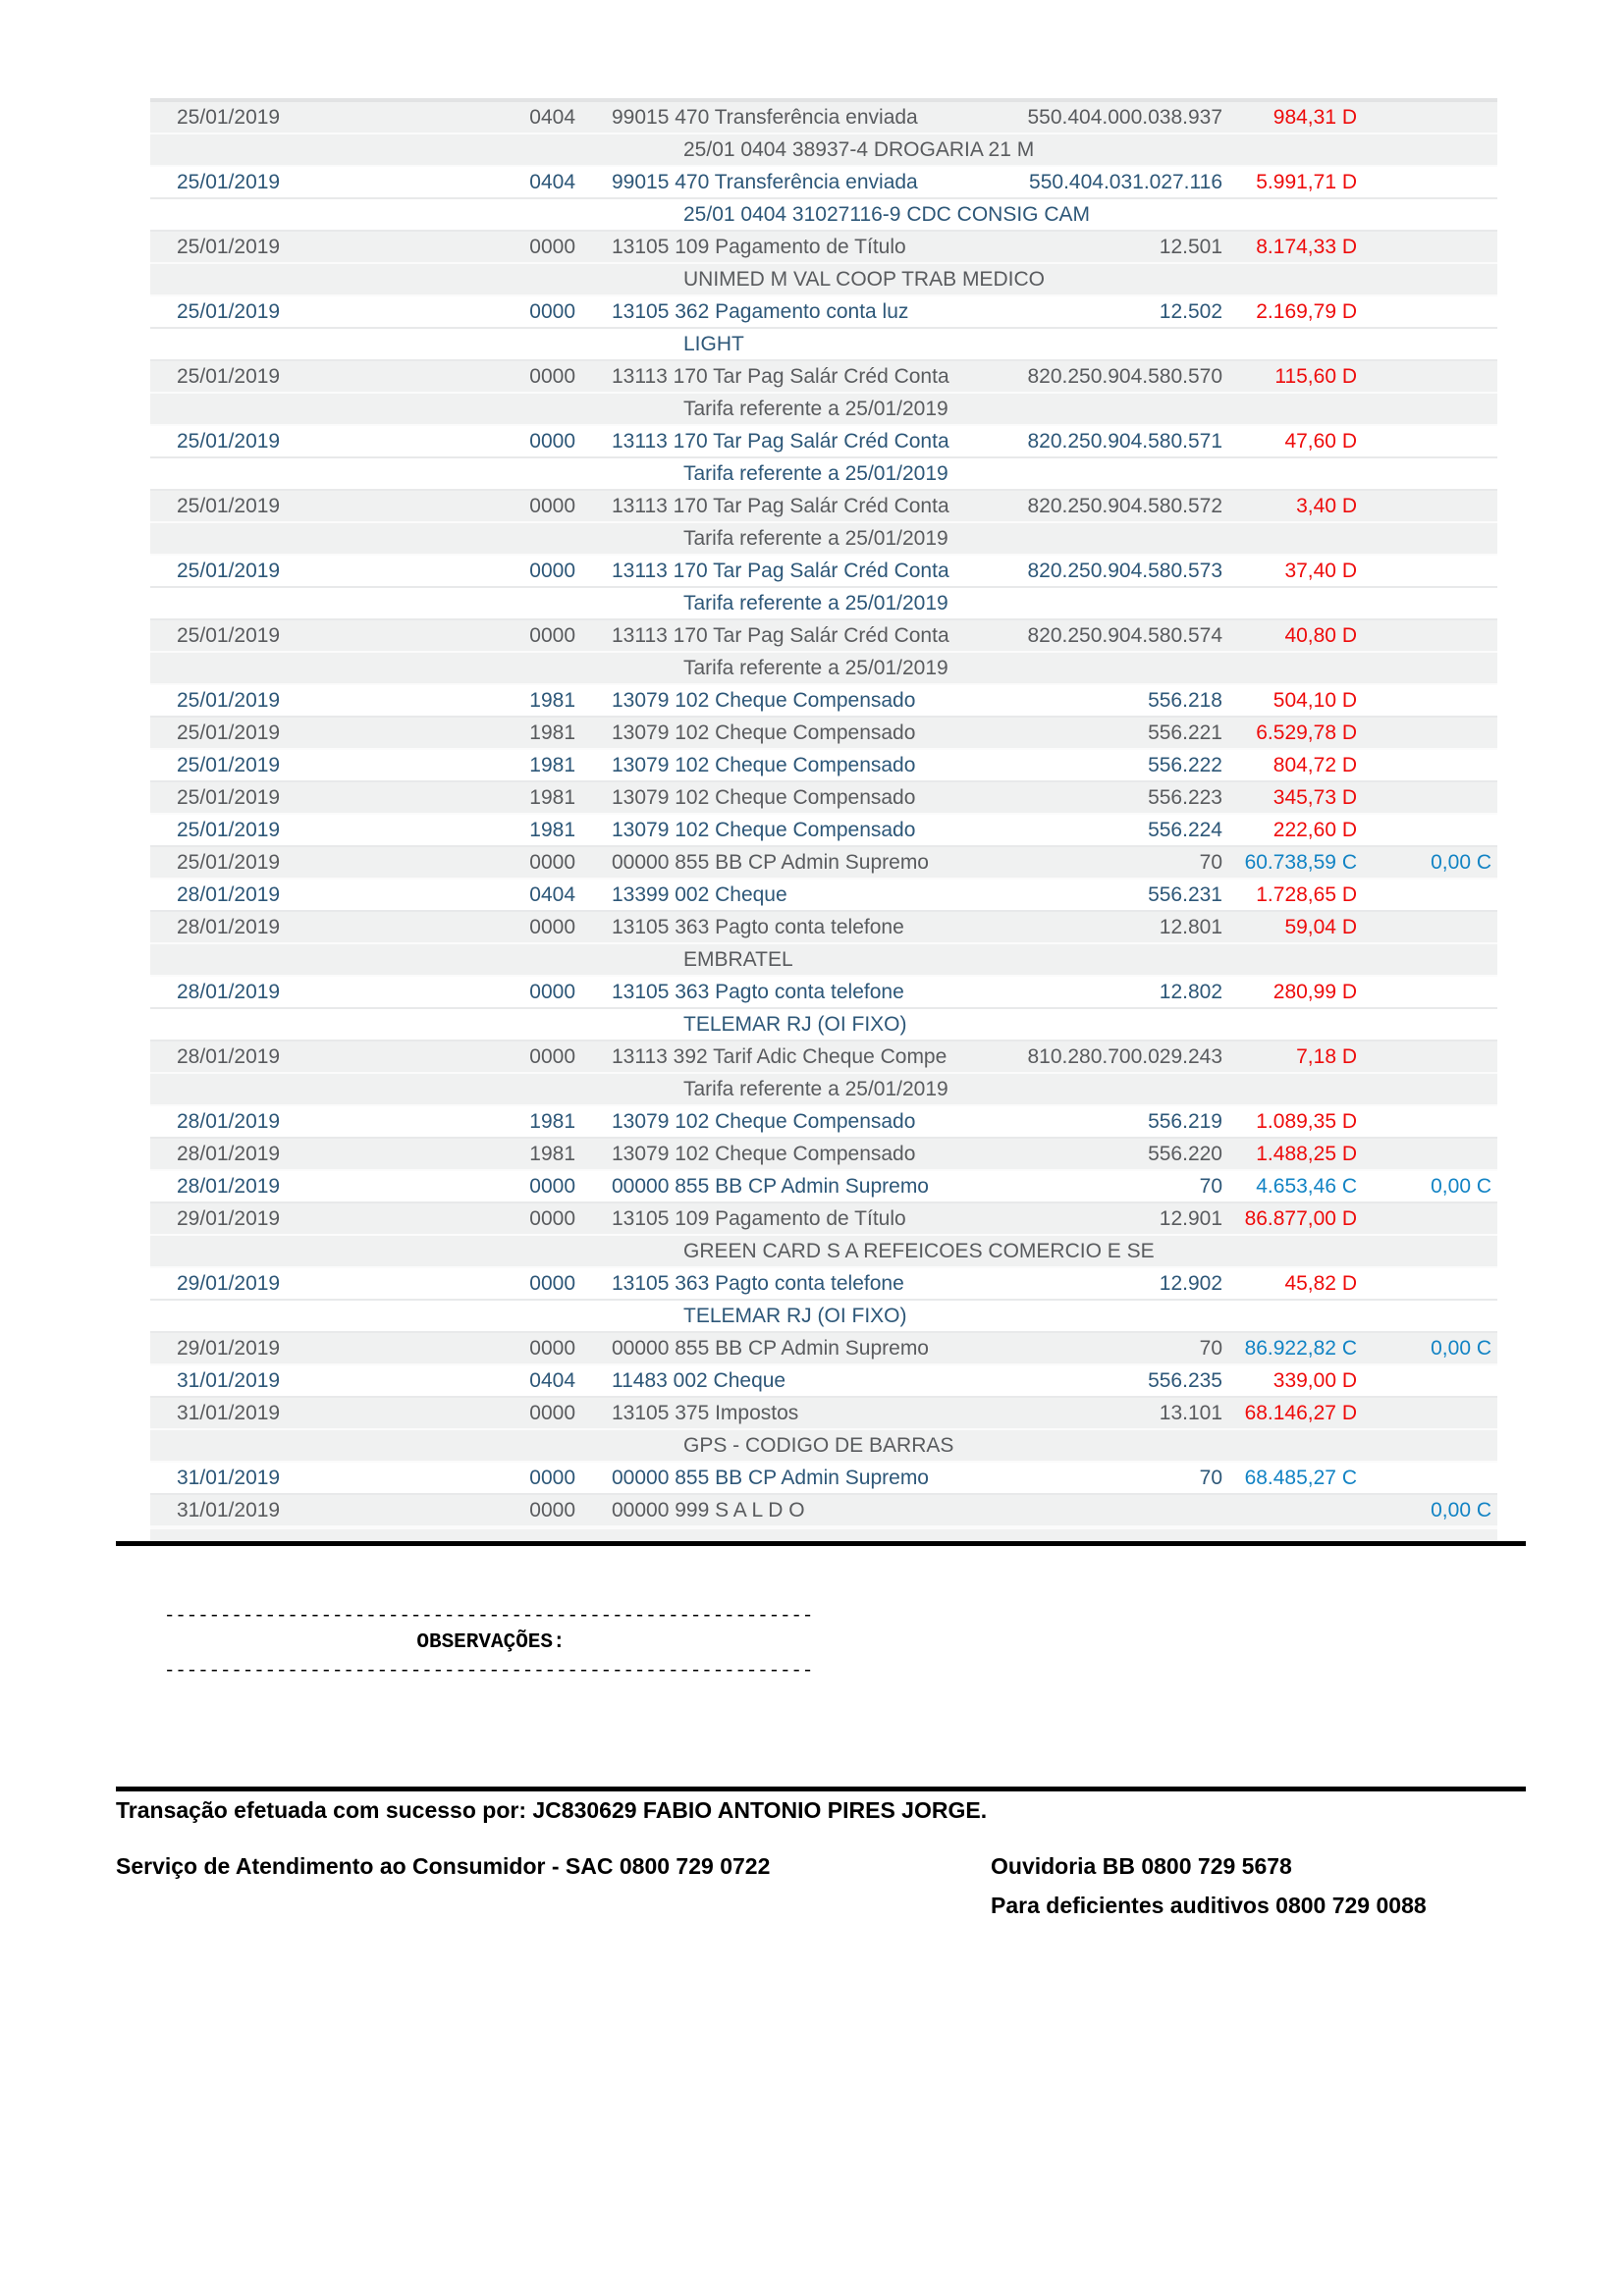  What do you see at coordinates (229, 1510) in the screenshot?
I see `cell-date: 31/01/2019` at bounding box center [229, 1510].